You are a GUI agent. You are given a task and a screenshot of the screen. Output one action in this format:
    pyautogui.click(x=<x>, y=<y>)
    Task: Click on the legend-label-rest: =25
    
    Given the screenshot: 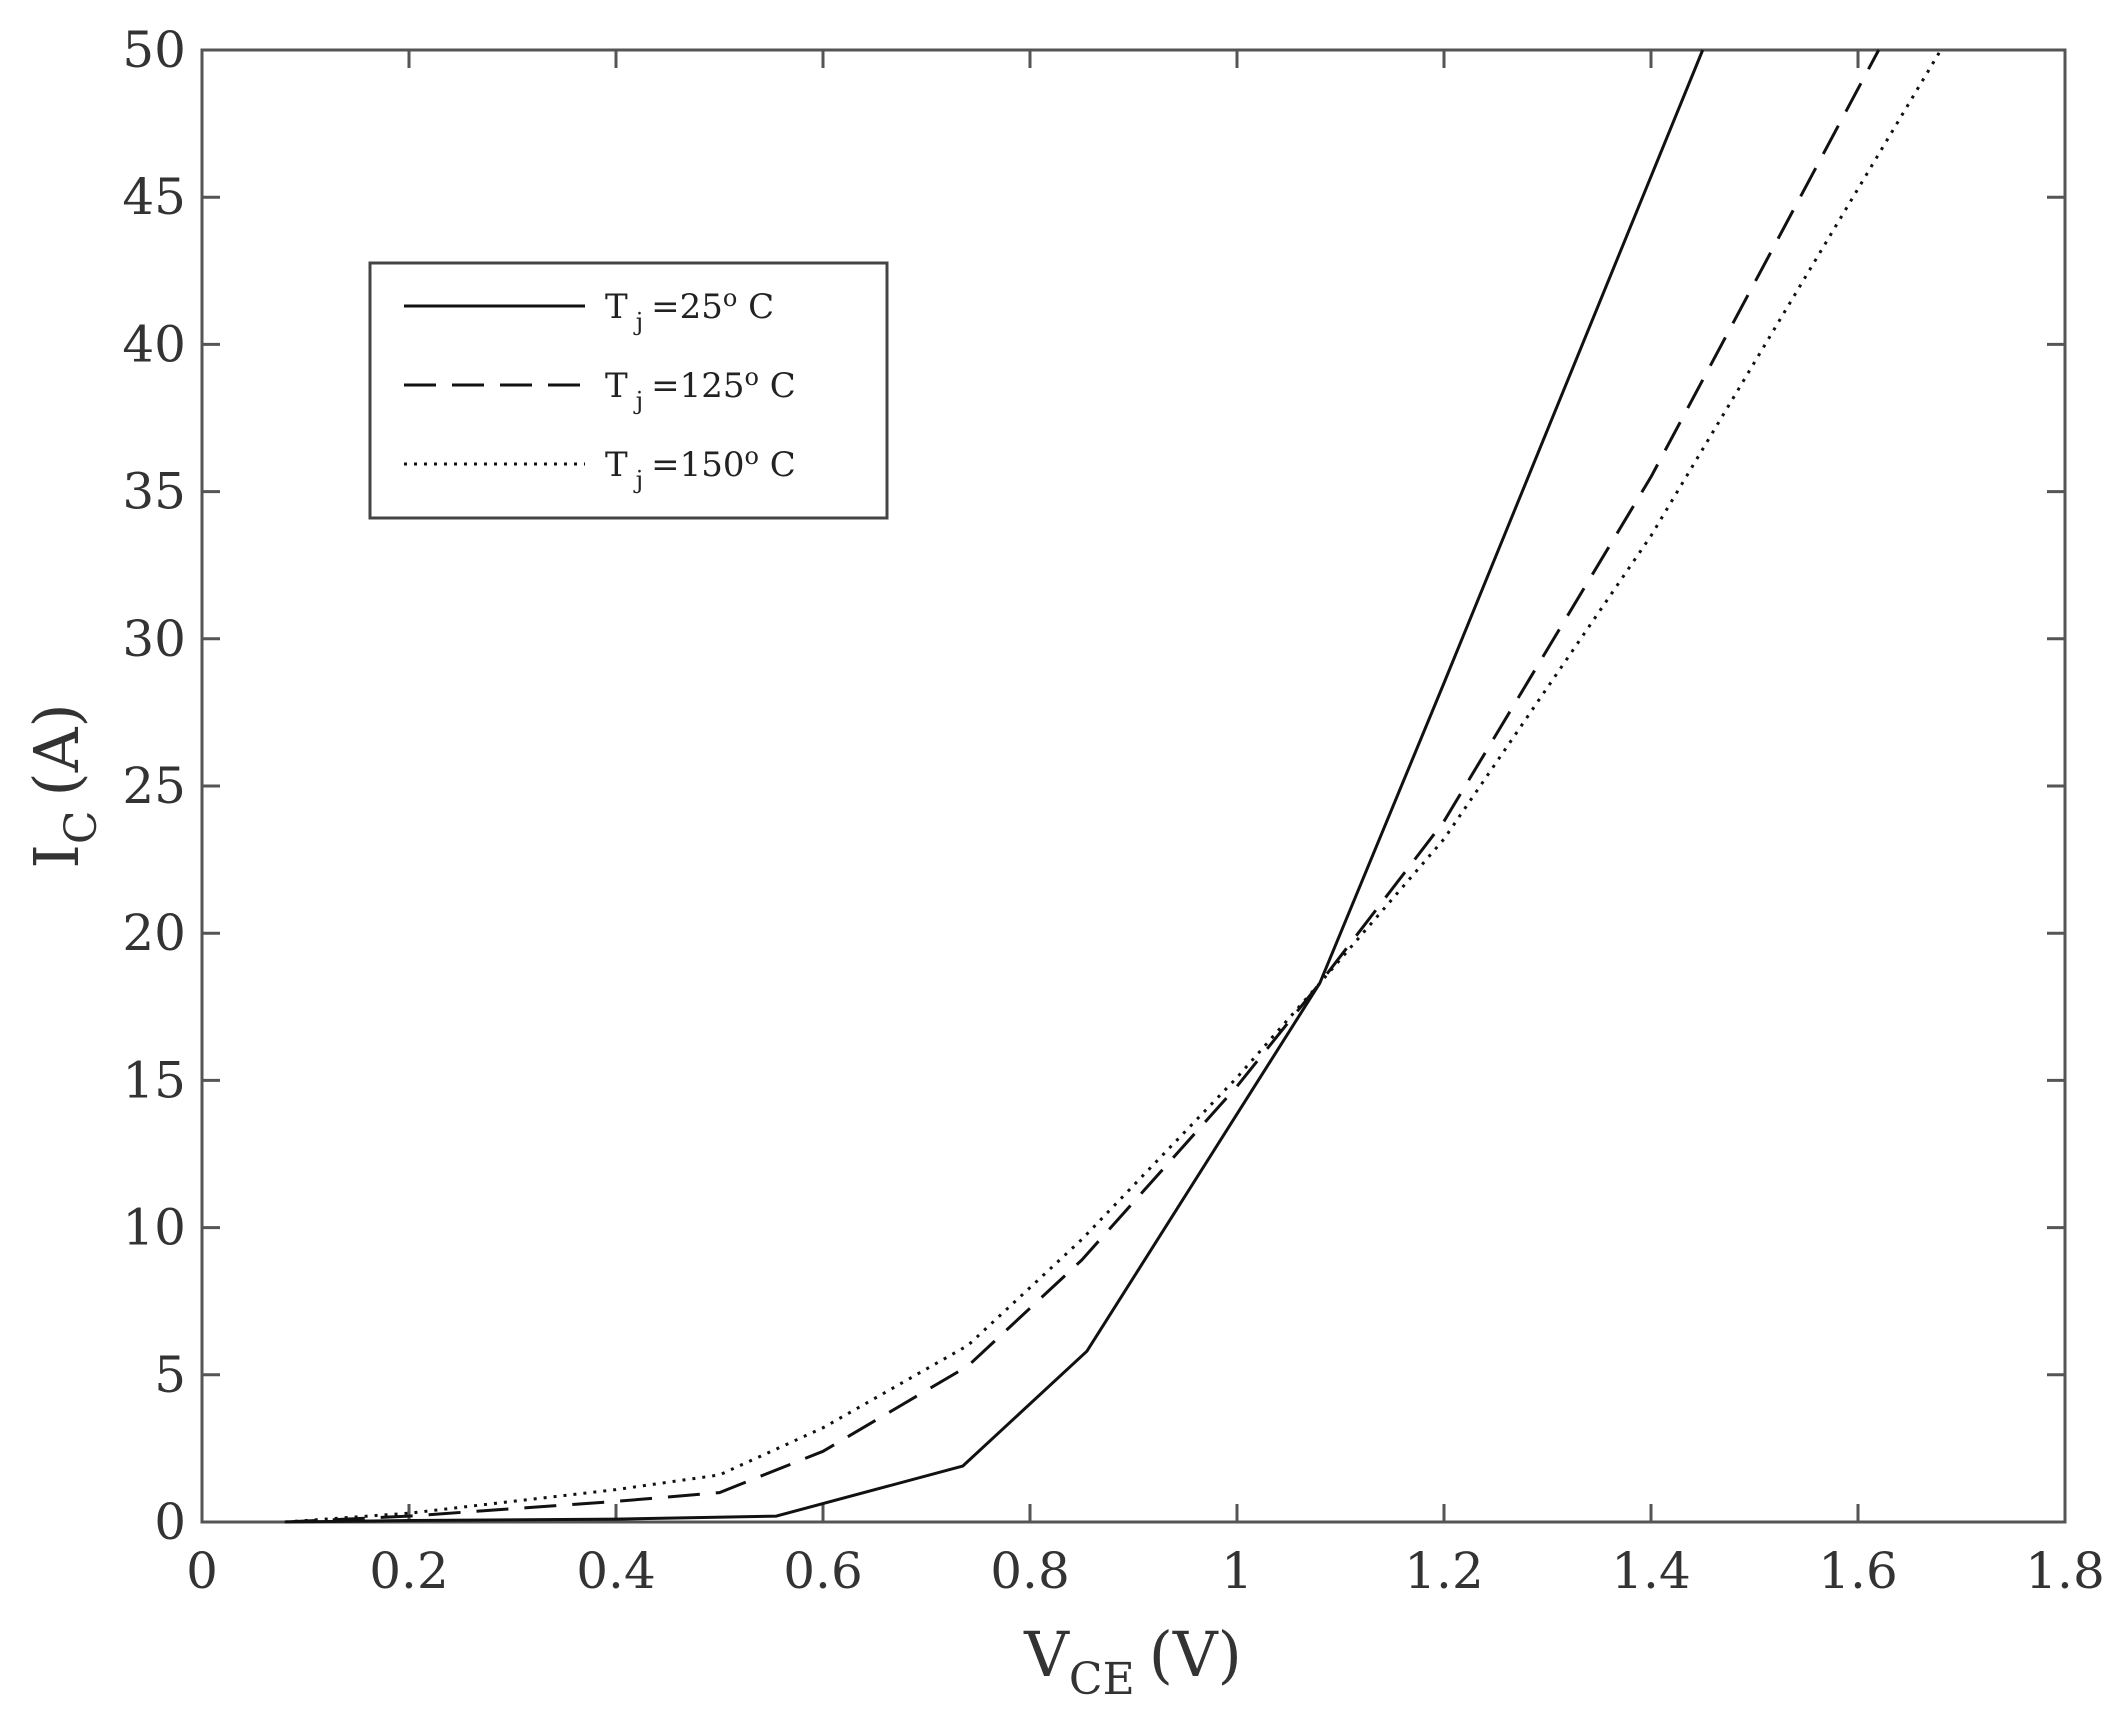 What is the action you would take?
    pyautogui.click(x=687, y=307)
    